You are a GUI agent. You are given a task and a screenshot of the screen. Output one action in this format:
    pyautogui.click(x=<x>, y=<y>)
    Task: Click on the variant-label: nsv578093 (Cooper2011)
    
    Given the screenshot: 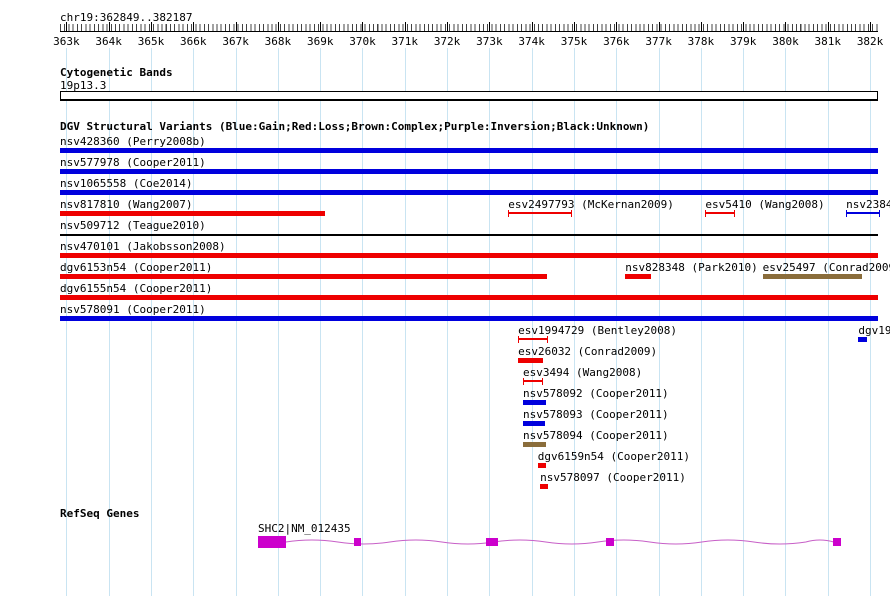 What is the action you would take?
    pyautogui.click(x=595, y=414)
    